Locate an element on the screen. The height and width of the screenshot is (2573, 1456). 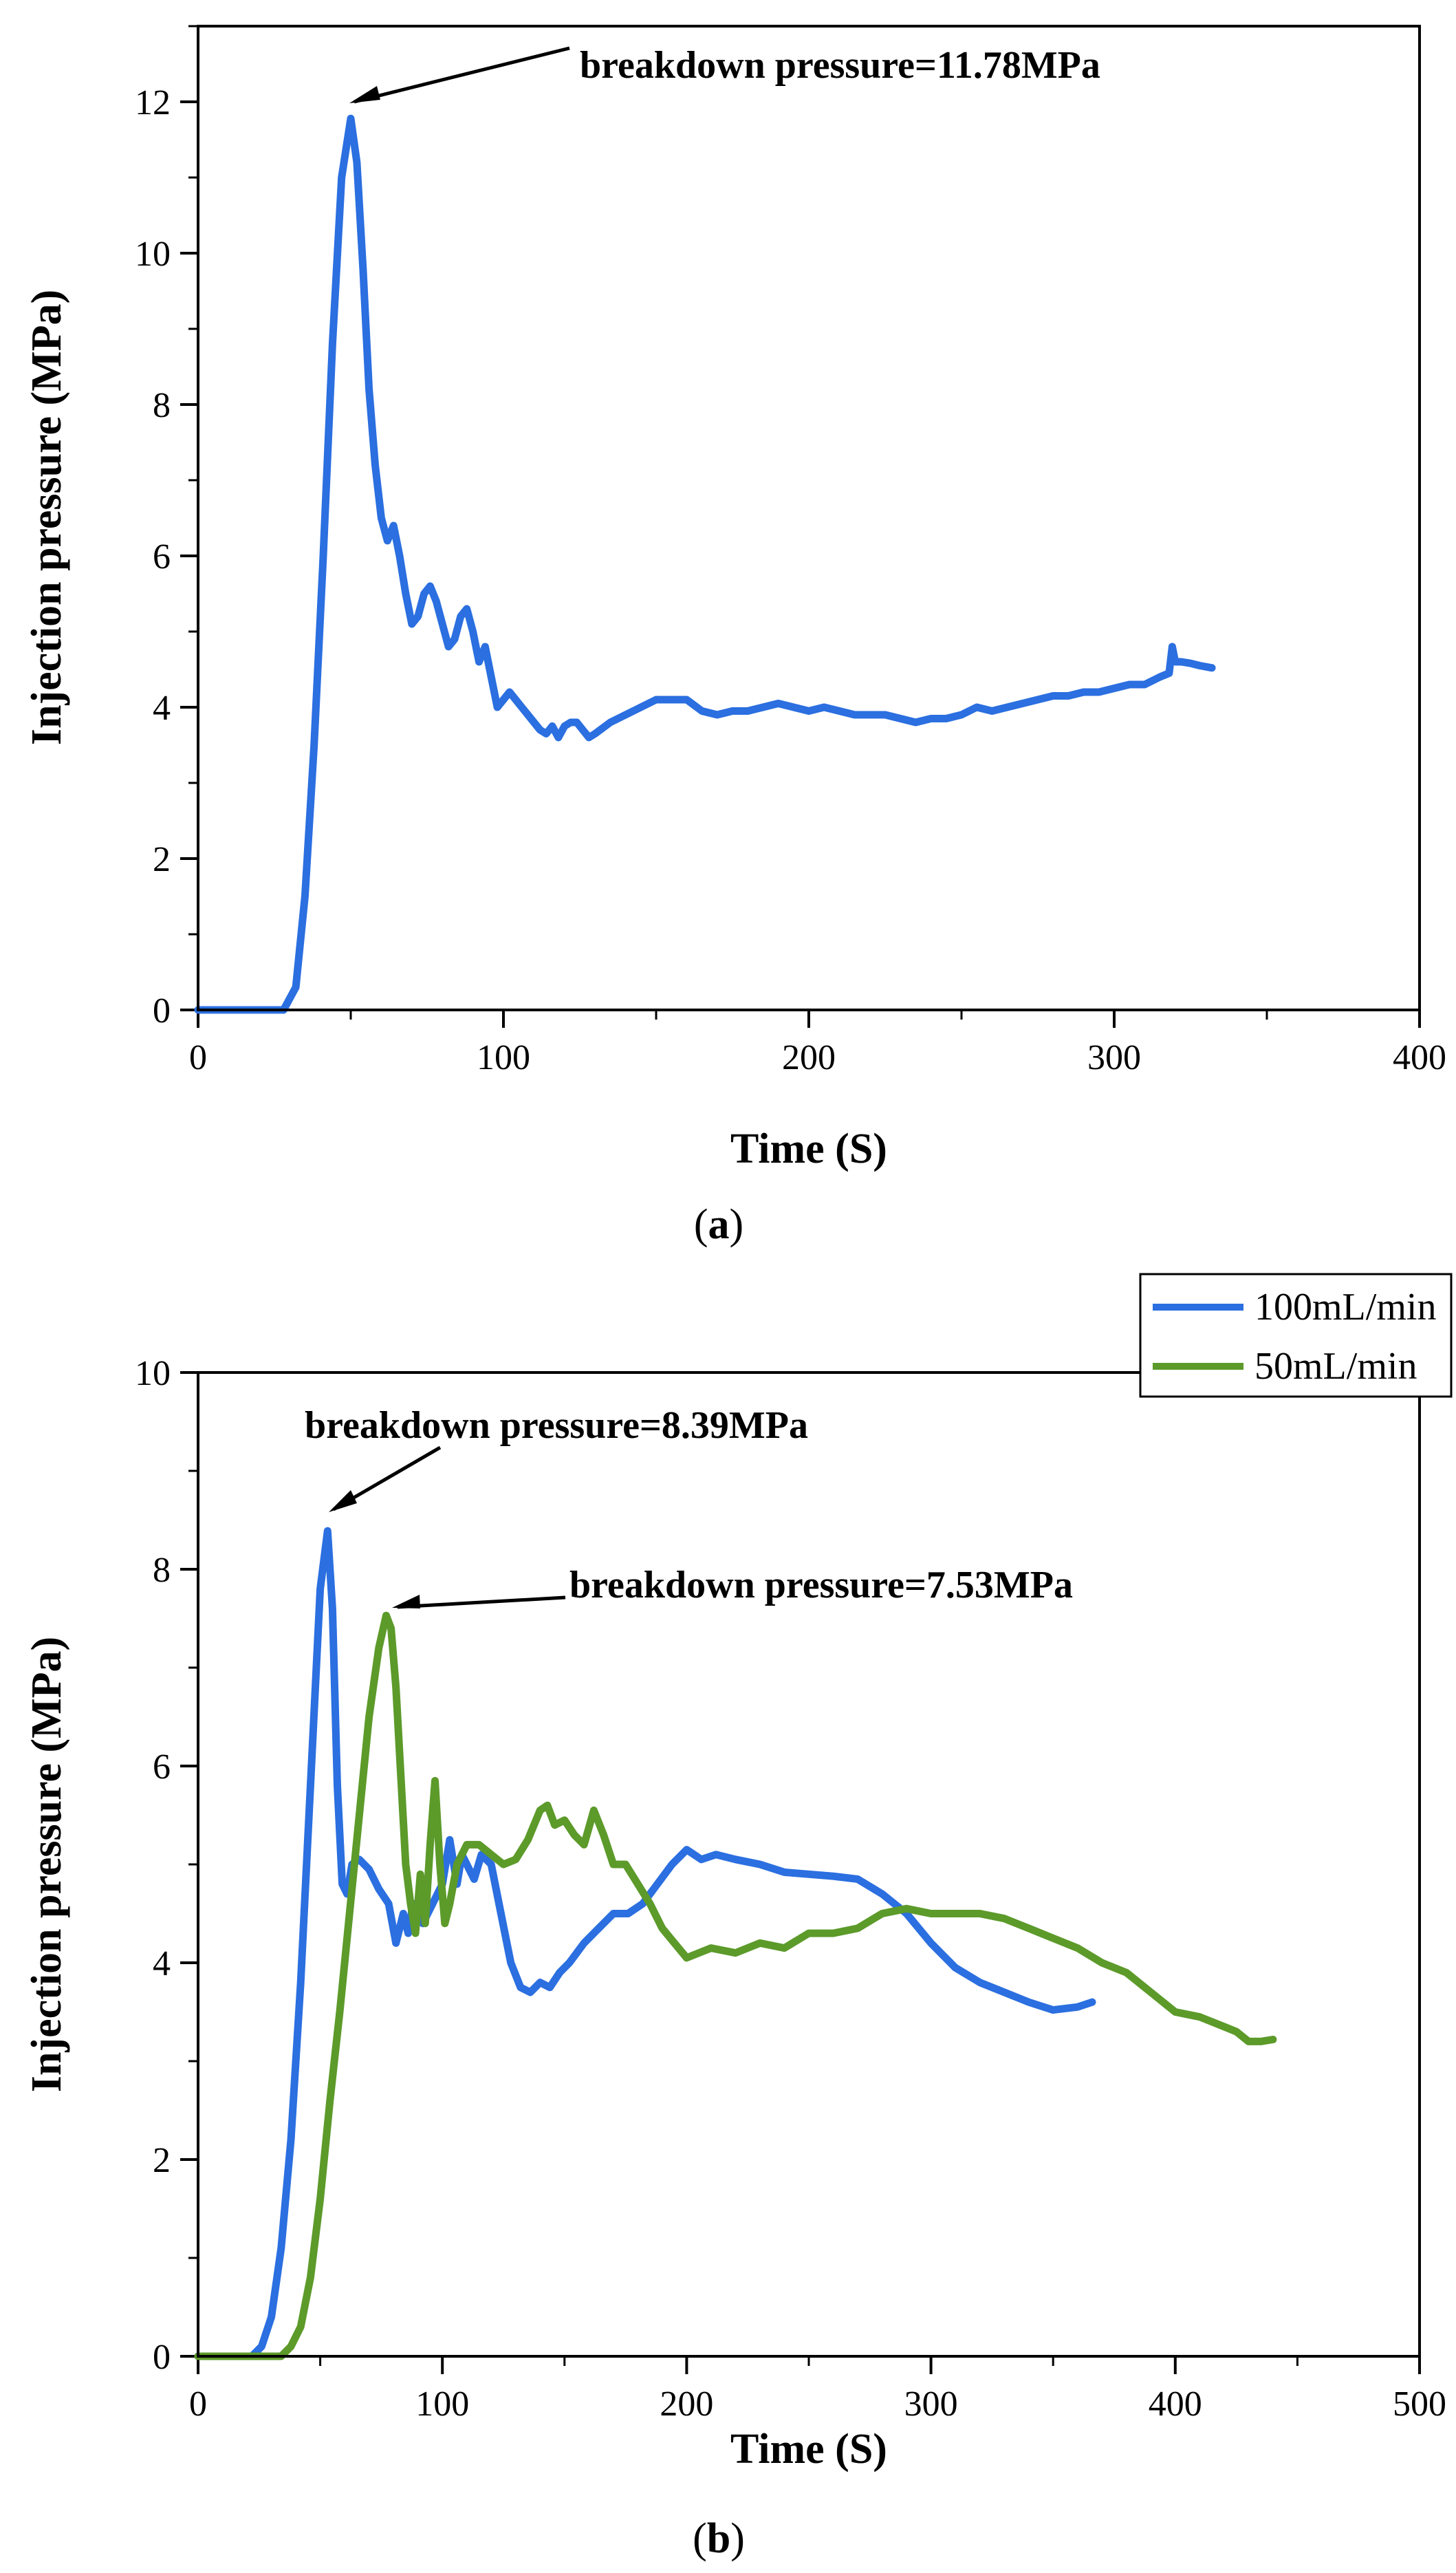
panel-a-y-tick-label-12: 12 is located at coordinates (153, 103).